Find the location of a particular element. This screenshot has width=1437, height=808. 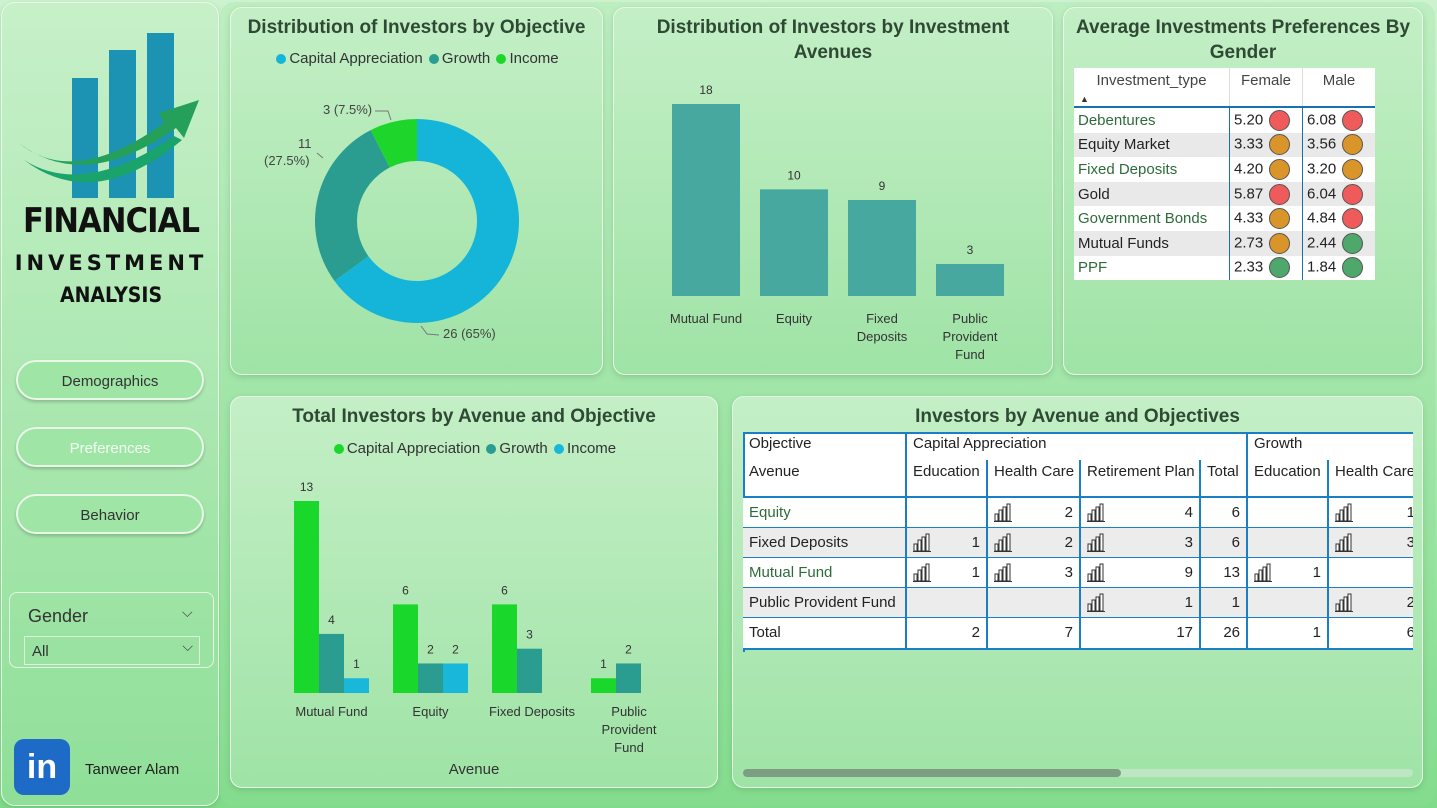

value-cell: 4 is located at coordinates (1141, 513).